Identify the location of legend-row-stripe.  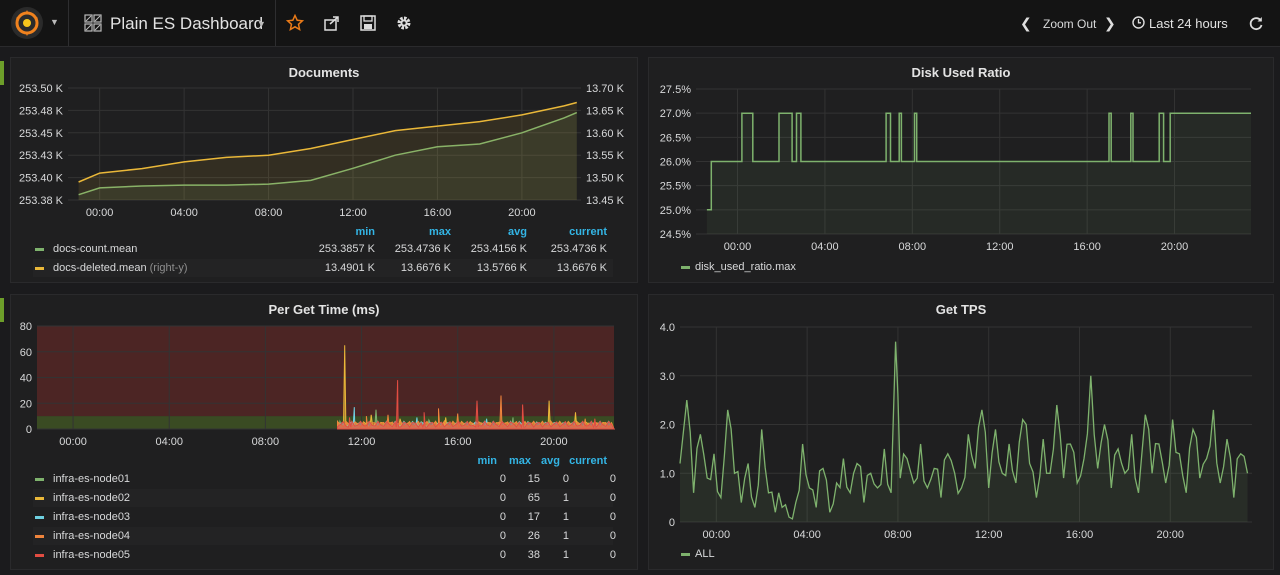
(323, 498).